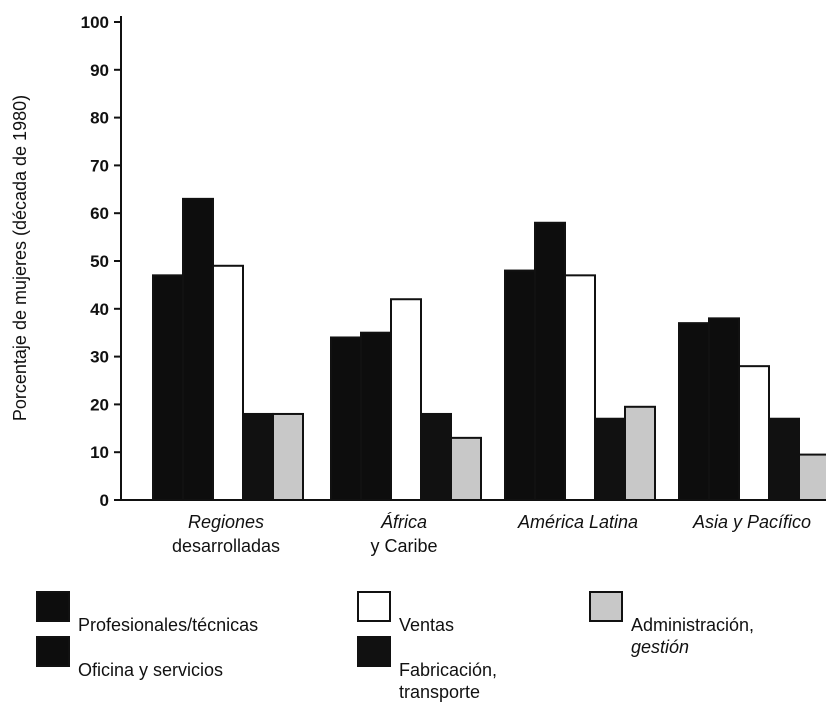 This screenshot has width=826, height=725. I want to click on y-tick-label: 0, so click(104, 500).